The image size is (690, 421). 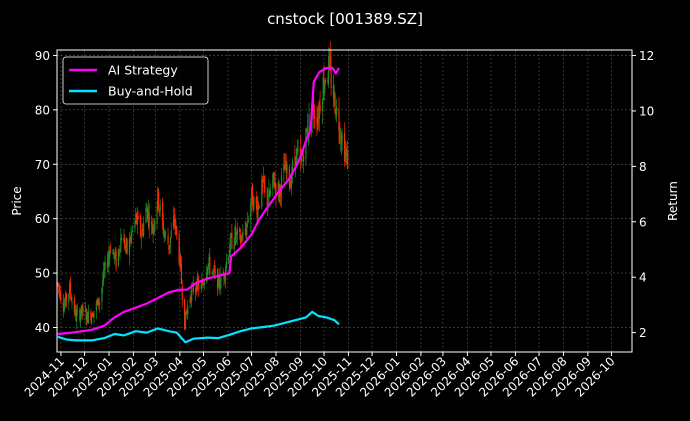 I want to click on y-right-tick-label: 10, so click(x=646, y=111).